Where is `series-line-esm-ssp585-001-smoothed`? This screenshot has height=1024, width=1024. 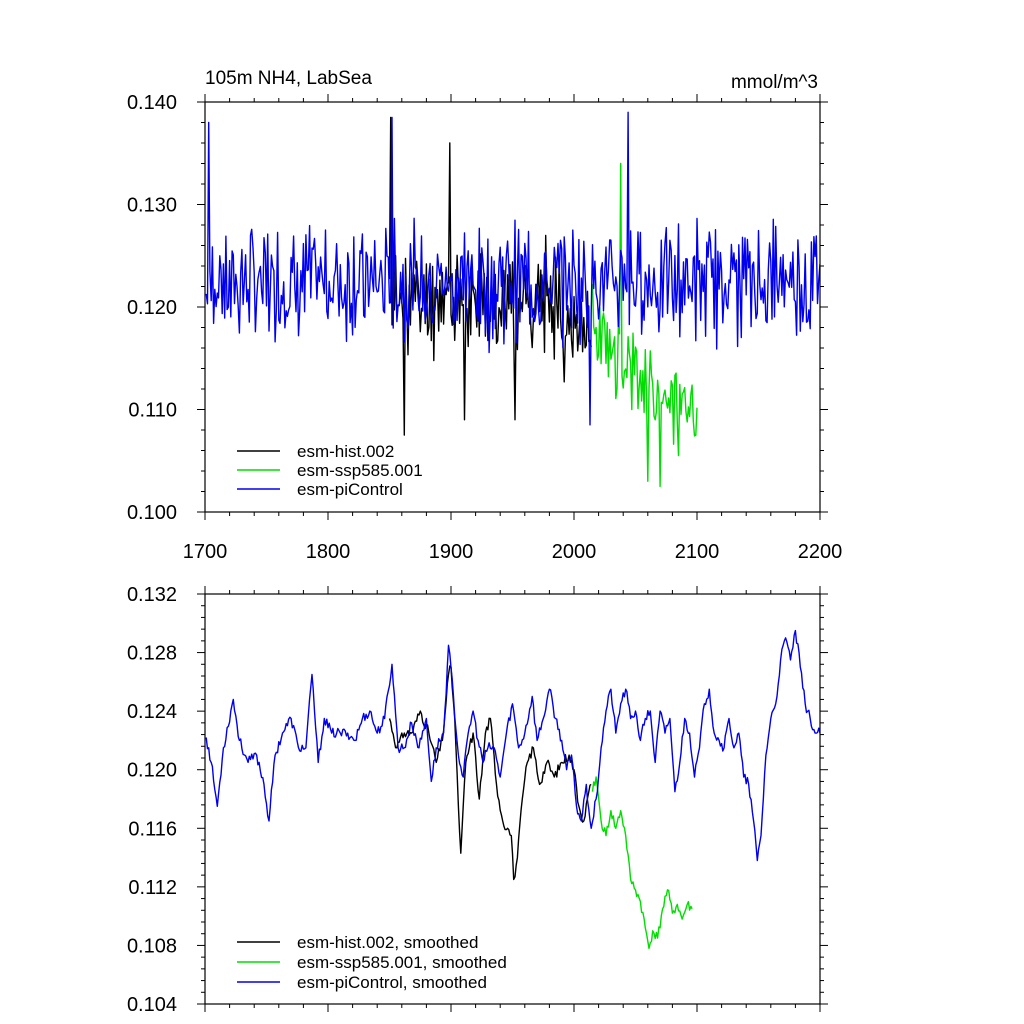 series-line-esm-ssp585-001-smoothed is located at coordinates (642, 863).